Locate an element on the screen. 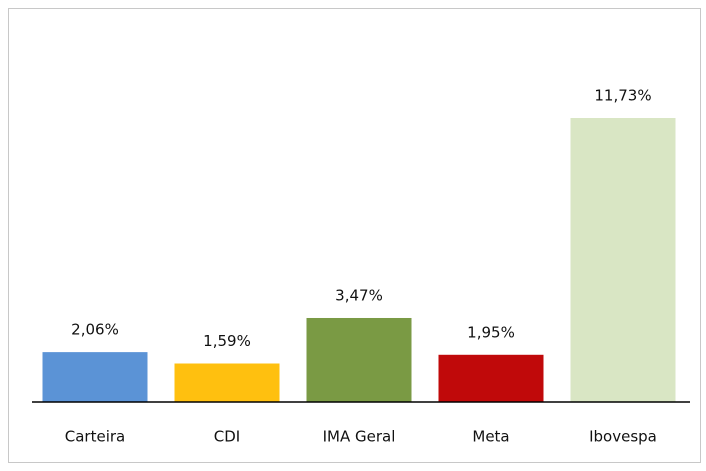 The width and height of the screenshot is (706, 471). data-label: 3,47% is located at coordinates (359, 295).